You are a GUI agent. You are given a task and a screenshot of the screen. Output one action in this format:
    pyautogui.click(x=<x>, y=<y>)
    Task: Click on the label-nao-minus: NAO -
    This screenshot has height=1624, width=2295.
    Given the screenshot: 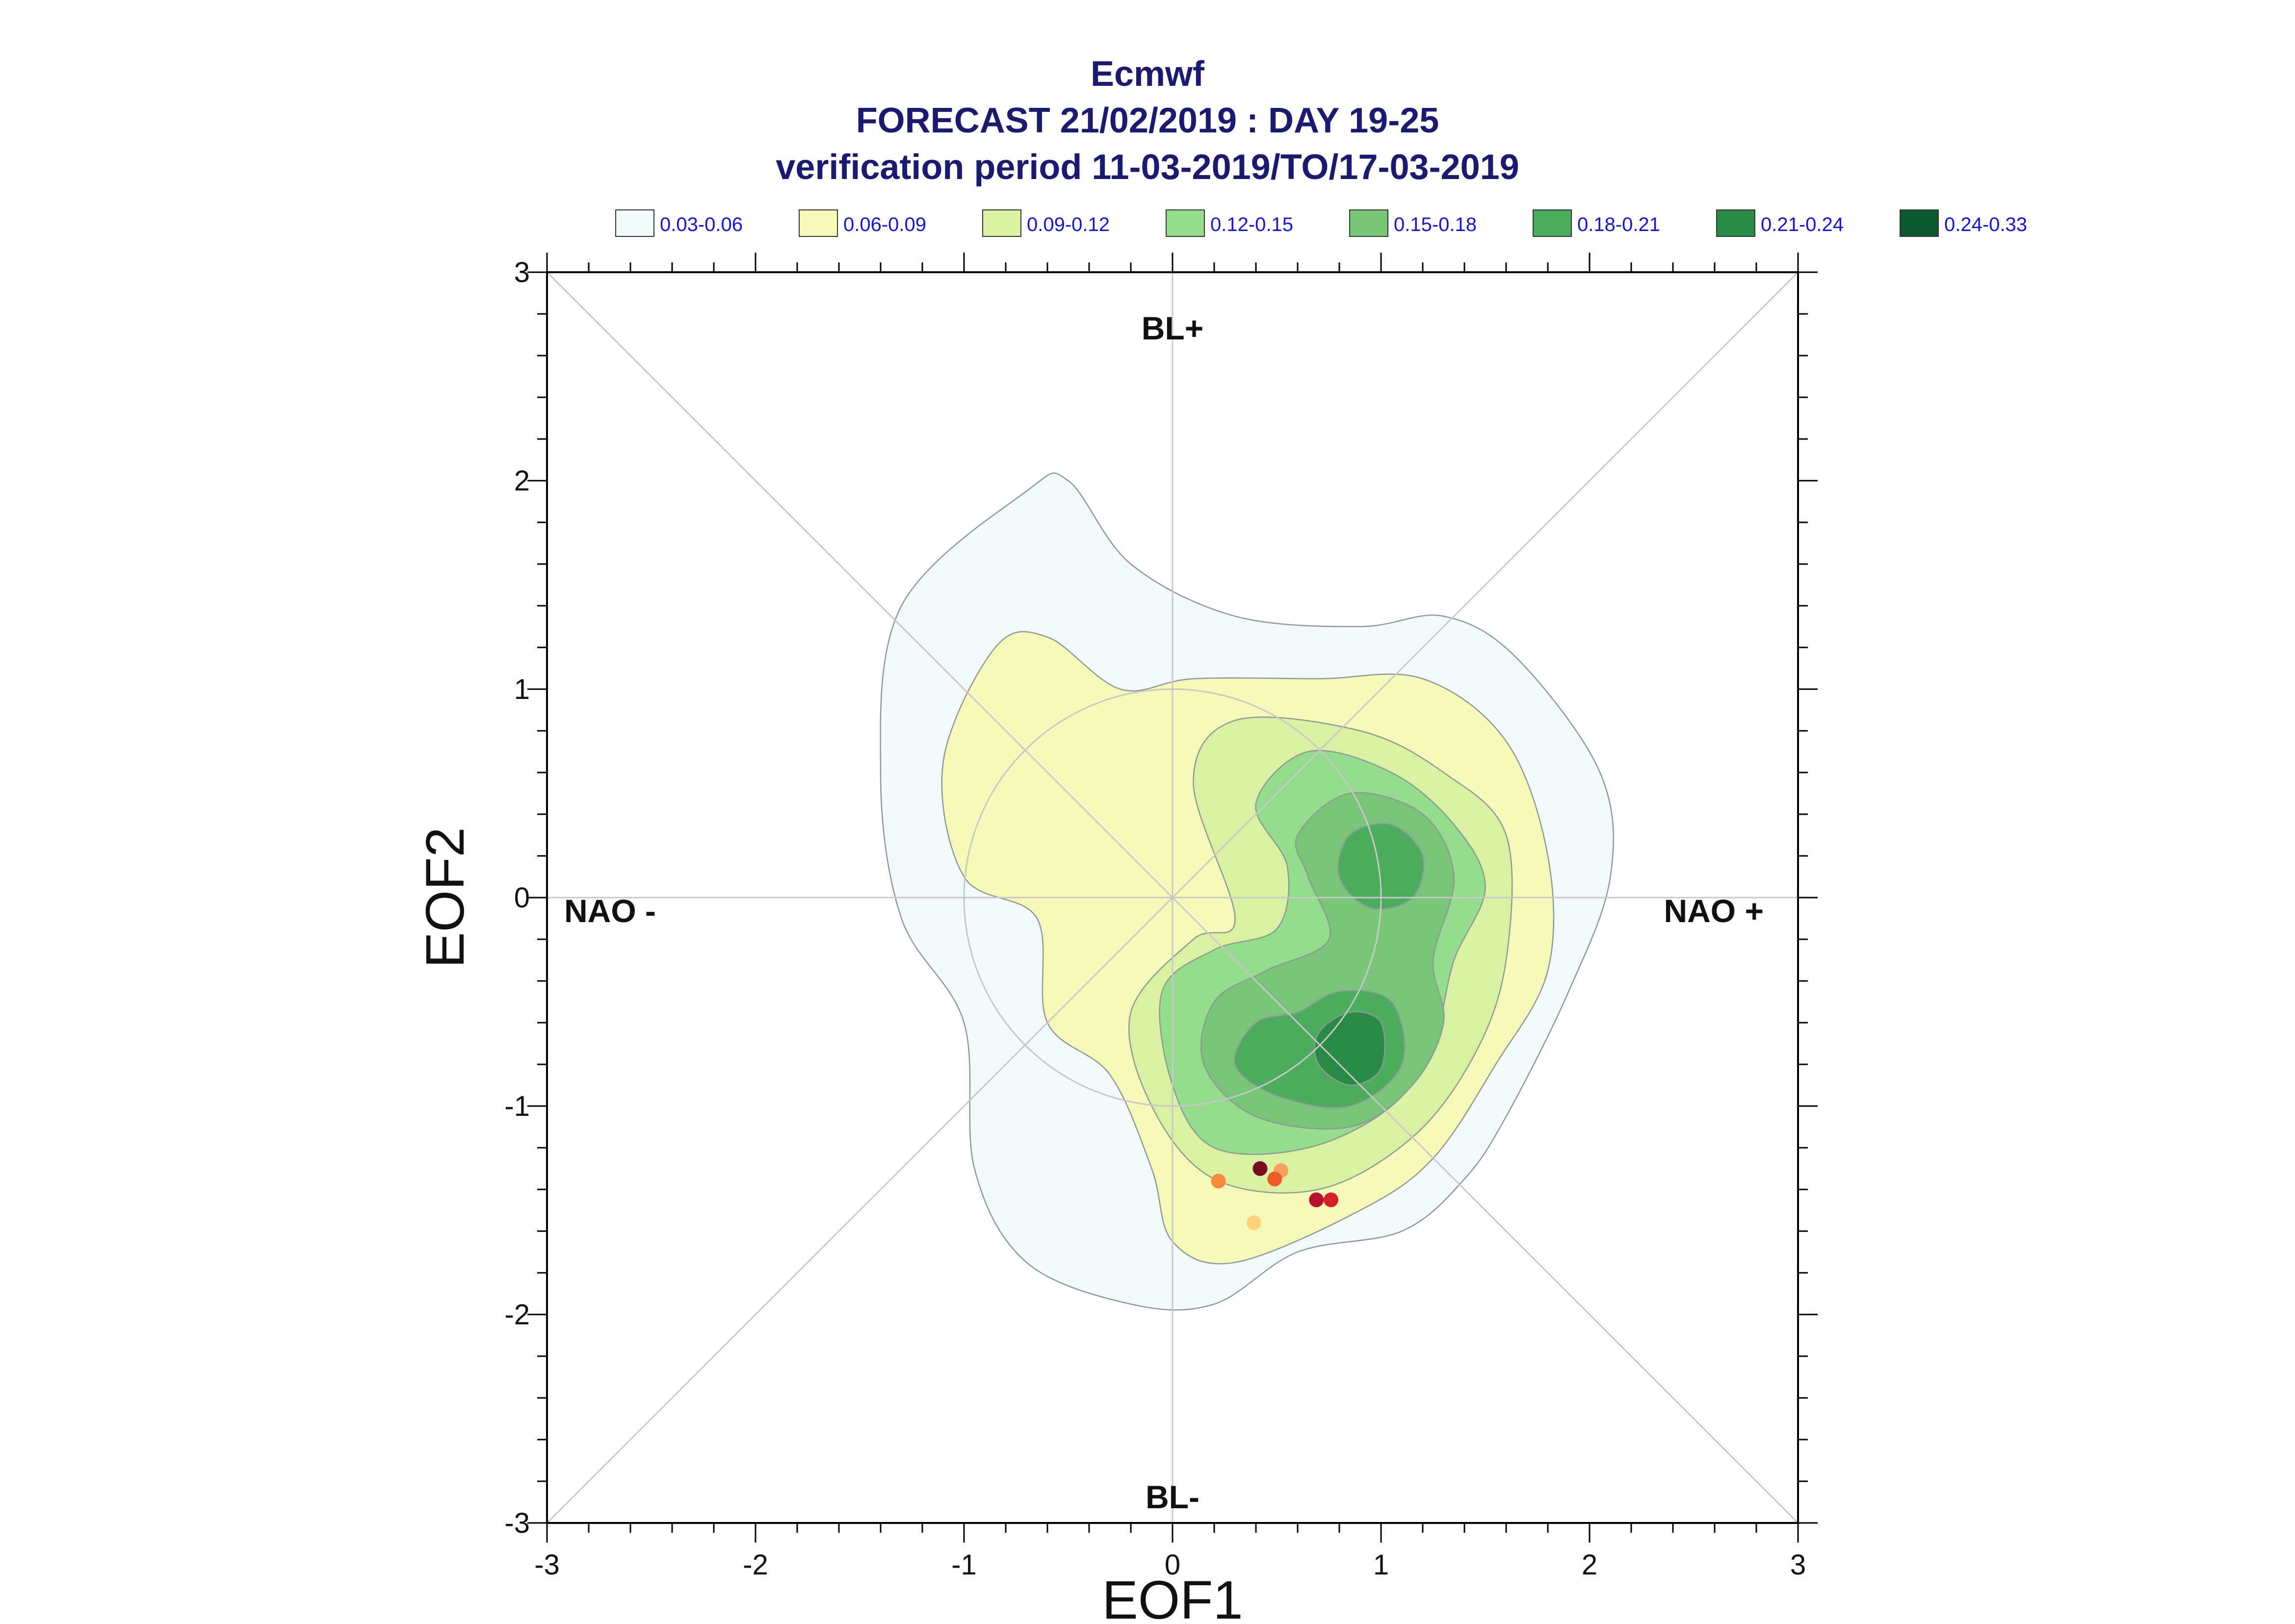 What is the action you would take?
    pyautogui.click(x=610, y=911)
    